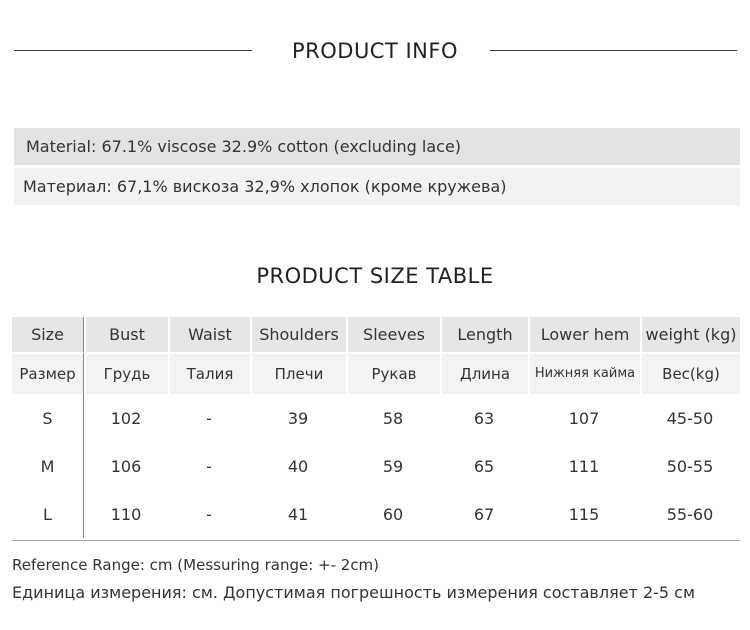  I want to click on table-cell: Грудь, so click(126, 373).